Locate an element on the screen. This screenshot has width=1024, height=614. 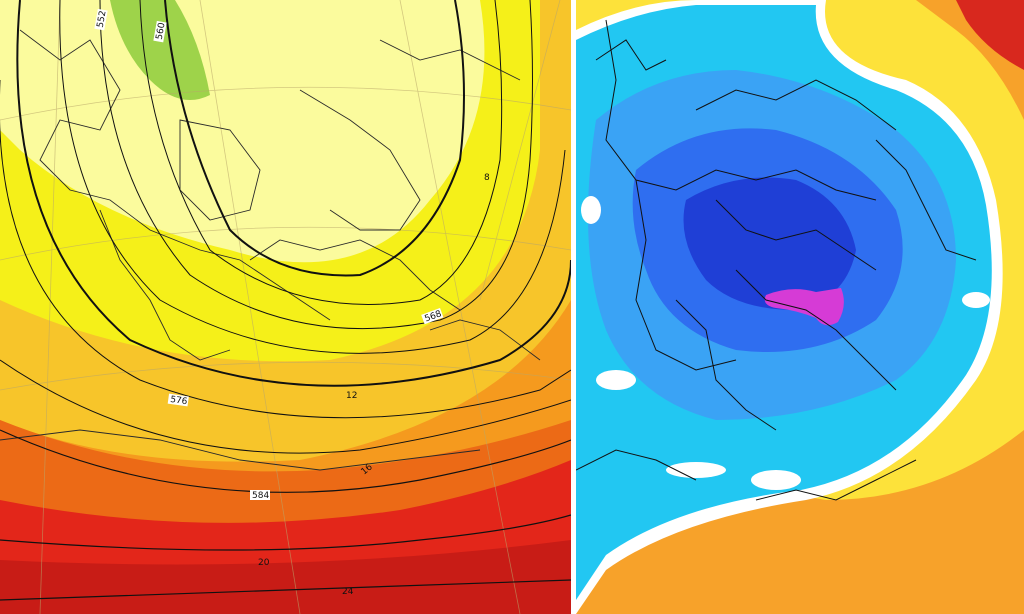
svg-text: 552 is located at coordinates (102, 19).